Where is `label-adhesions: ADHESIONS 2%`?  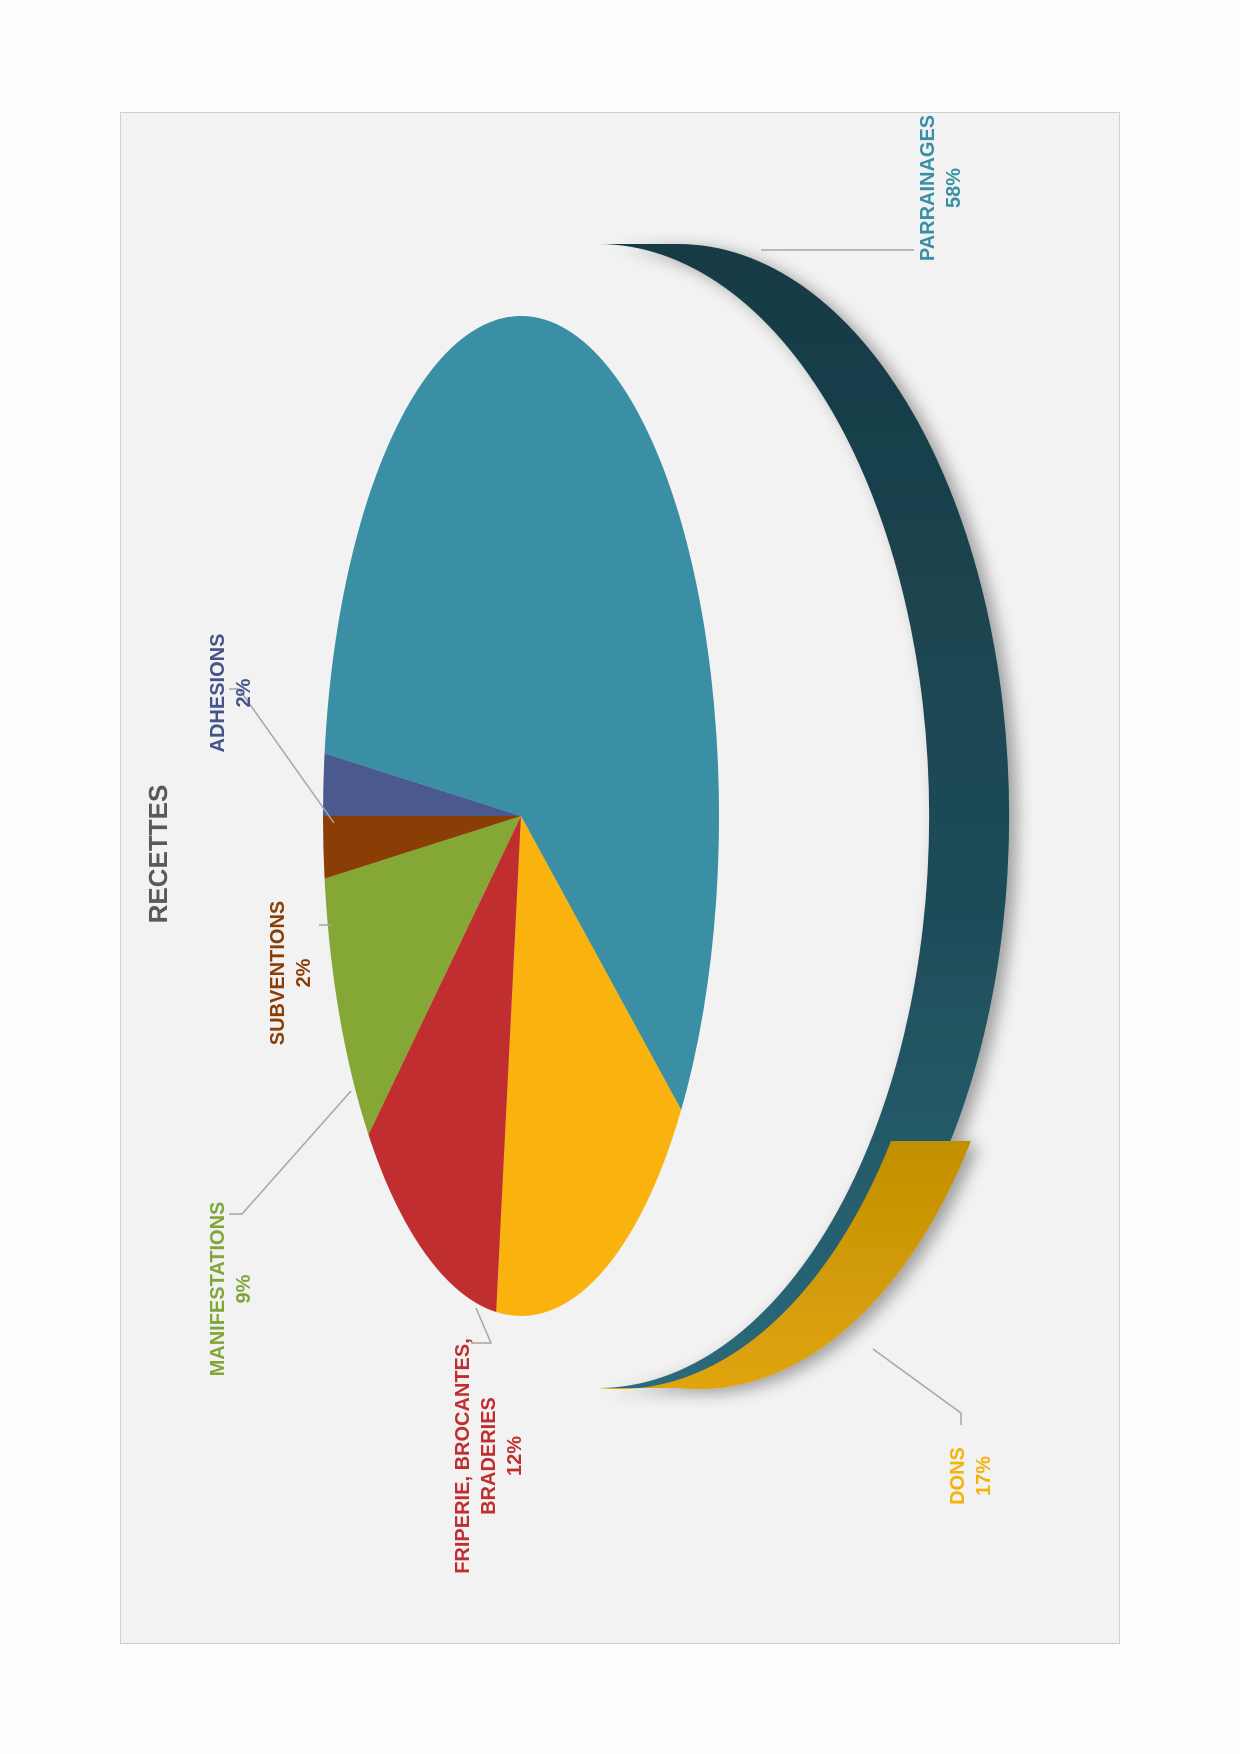
label-adhesions: ADHESIONS 2% is located at coordinates (231, 693).